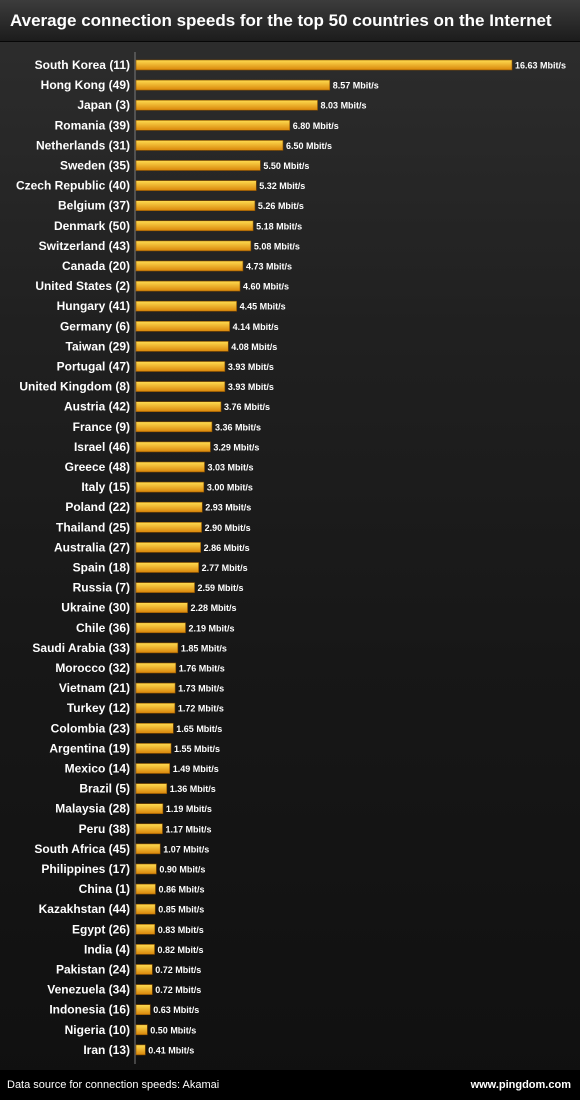 The width and height of the screenshot is (580, 1100). Describe the element at coordinates (107, 949) in the screenshot. I see `category-label: India (4)` at that location.